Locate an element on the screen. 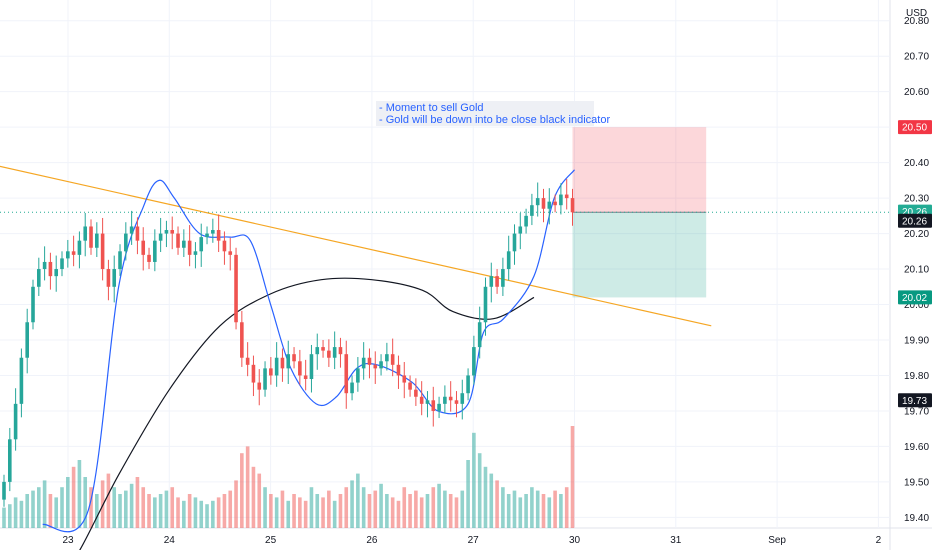 This screenshot has height=555, width=932. take-profit-zone is located at coordinates (639, 255).